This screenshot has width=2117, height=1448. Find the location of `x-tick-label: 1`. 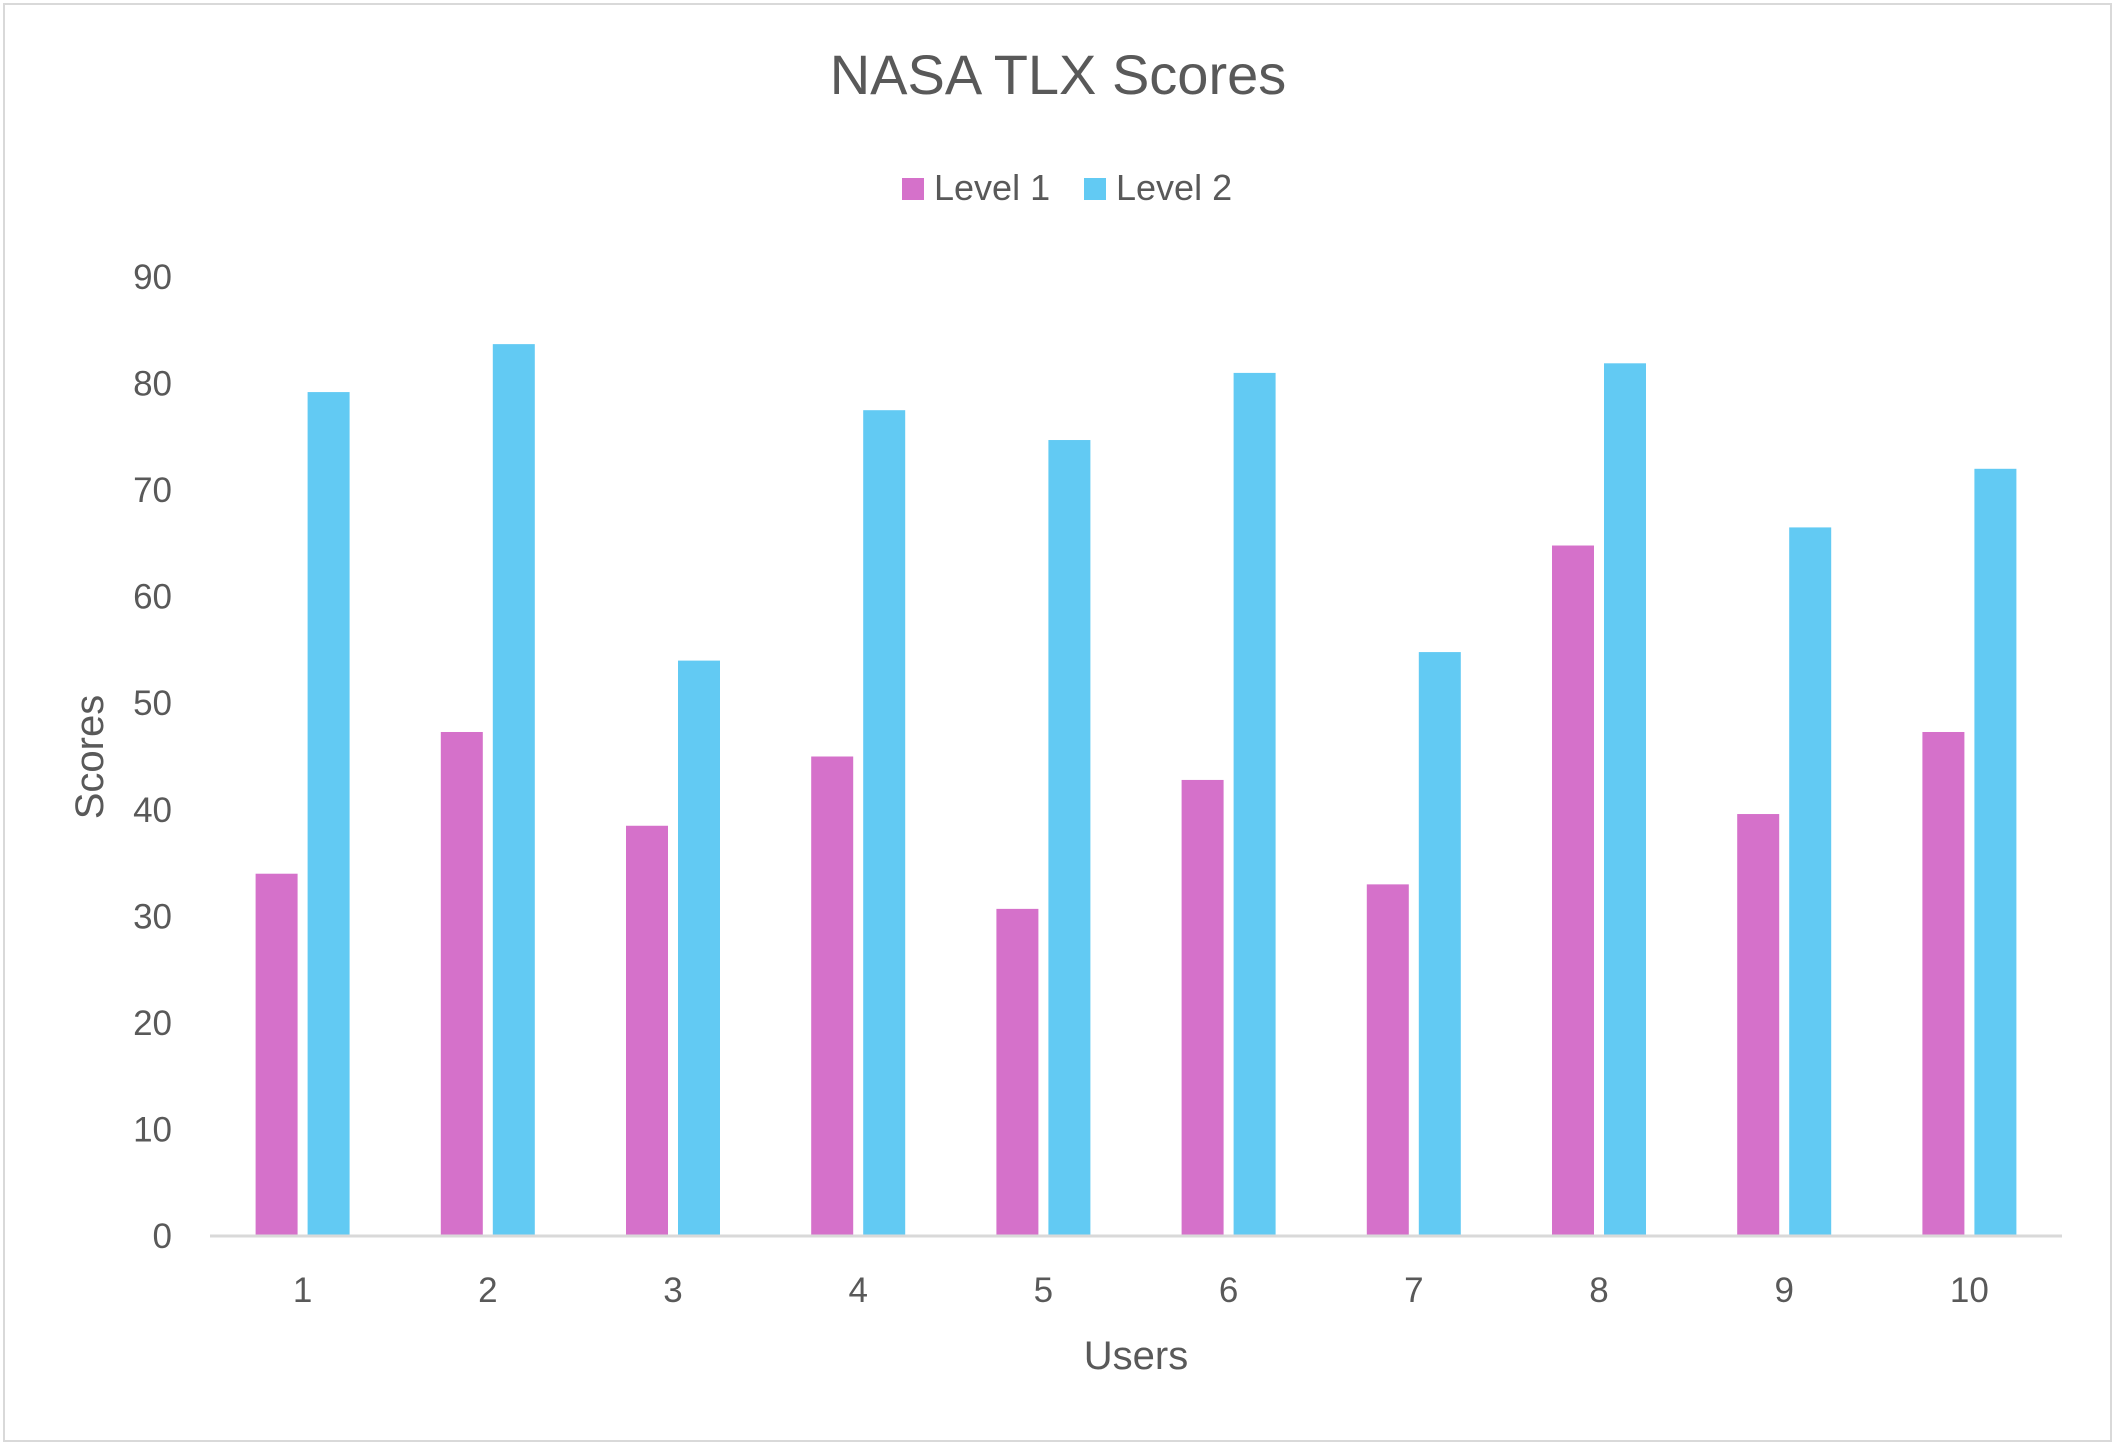

x-tick-label: 1 is located at coordinates (302, 1290).